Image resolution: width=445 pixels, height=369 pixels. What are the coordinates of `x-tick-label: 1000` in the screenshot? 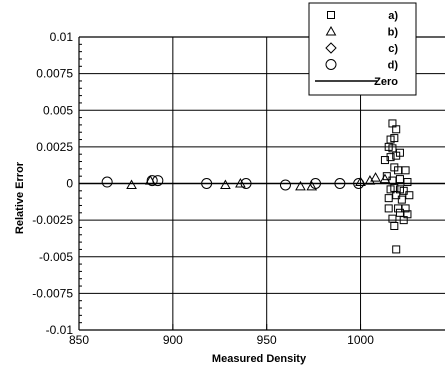 It's located at (360, 340).